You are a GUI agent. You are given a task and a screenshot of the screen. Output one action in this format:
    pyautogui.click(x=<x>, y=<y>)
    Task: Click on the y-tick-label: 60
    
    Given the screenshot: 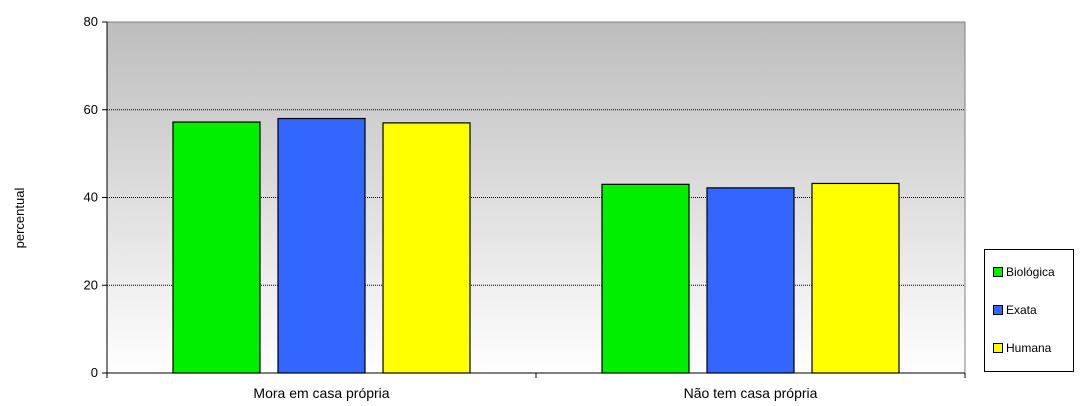 What is the action you would take?
    pyautogui.click(x=91, y=109)
    